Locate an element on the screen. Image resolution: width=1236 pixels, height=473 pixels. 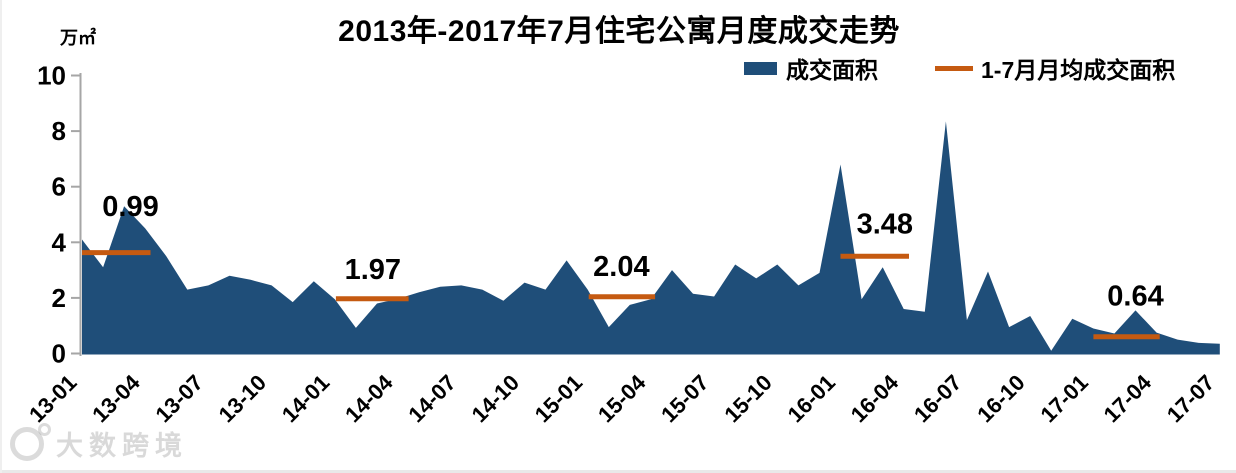
avg-line-value-label: 2.04 is located at coordinates (621, 267).